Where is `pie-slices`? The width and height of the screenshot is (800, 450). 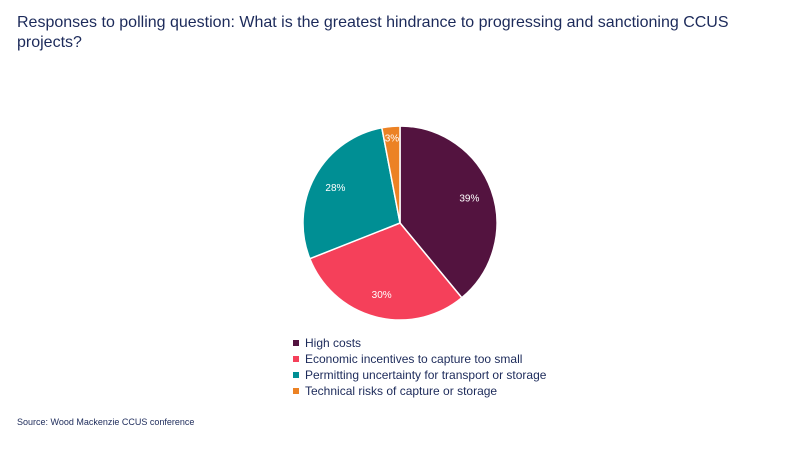 pie-slices is located at coordinates (400, 223).